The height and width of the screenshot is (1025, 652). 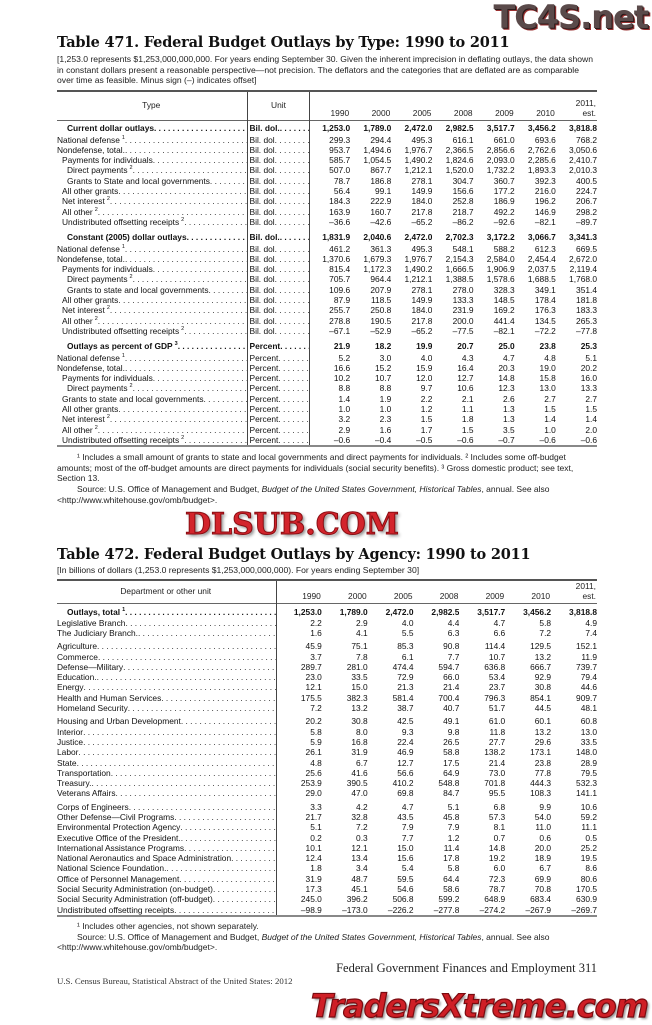 I want to click on value-cell: 854.1, so click(x=541, y=697).